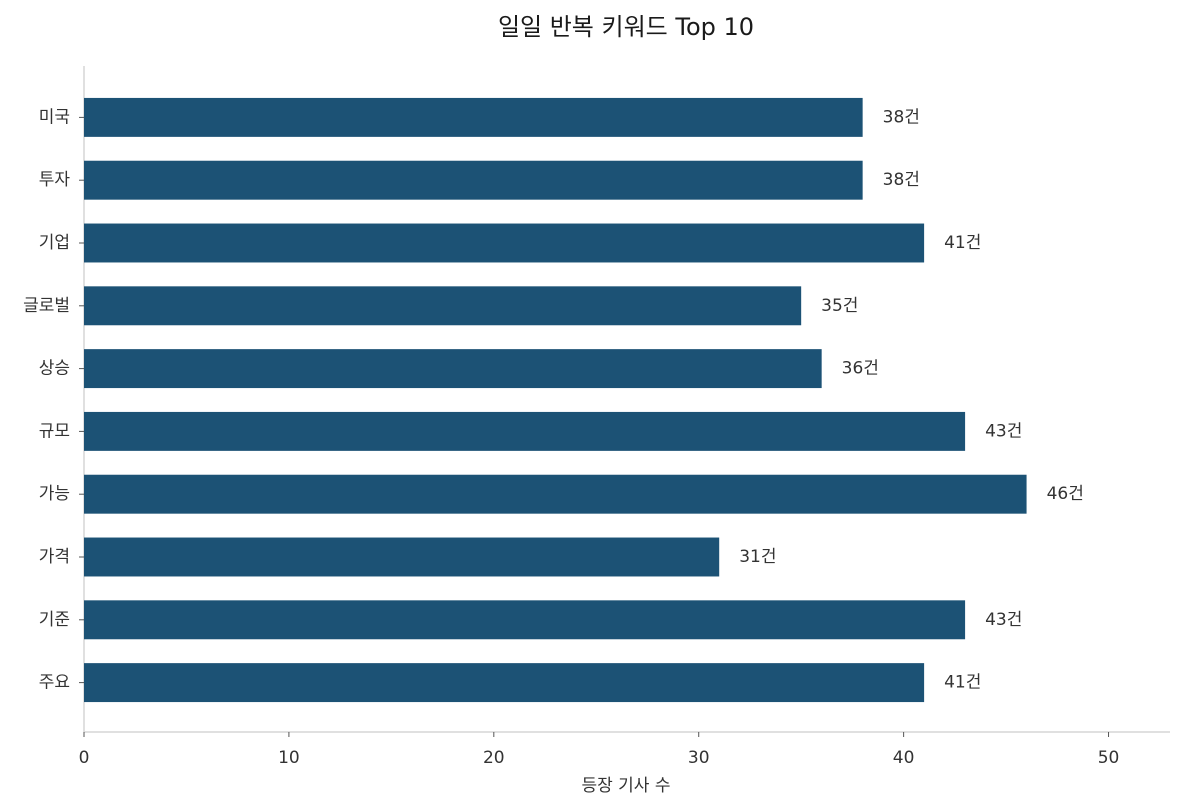 The image size is (1185, 809). What do you see at coordinates (55, 180) in the screenshot?
I see `y-tick-label: 투자` at bounding box center [55, 180].